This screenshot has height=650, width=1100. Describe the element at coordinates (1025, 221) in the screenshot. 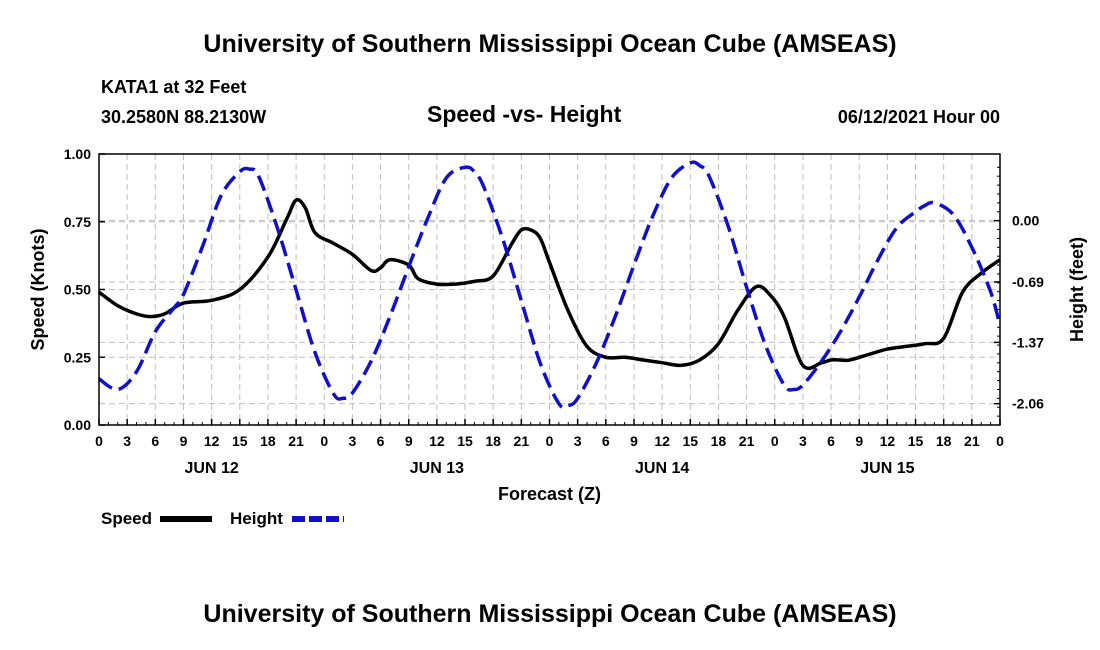

I see `right-tick-label: 0.00` at that location.